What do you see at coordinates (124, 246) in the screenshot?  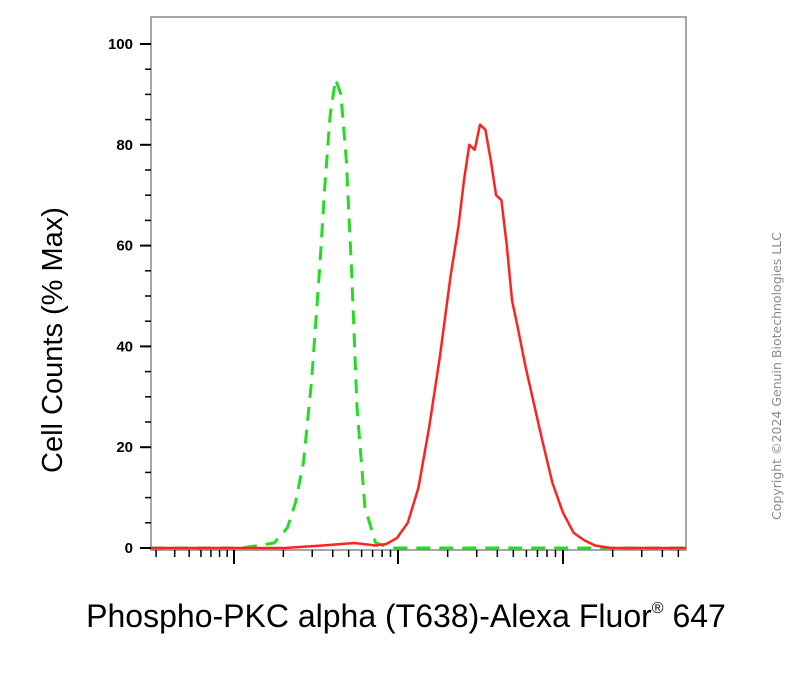 I see `y-tick-label: 60` at bounding box center [124, 246].